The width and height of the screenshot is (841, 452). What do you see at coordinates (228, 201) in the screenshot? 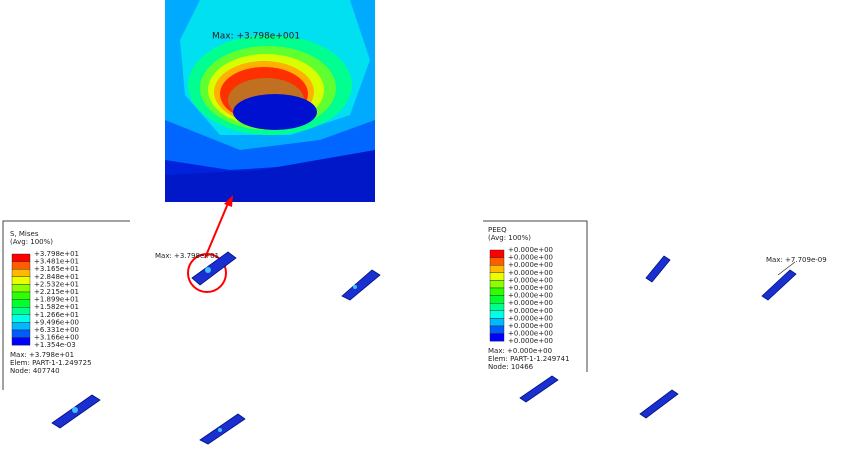
I see `arrow-head` at bounding box center [228, 201].